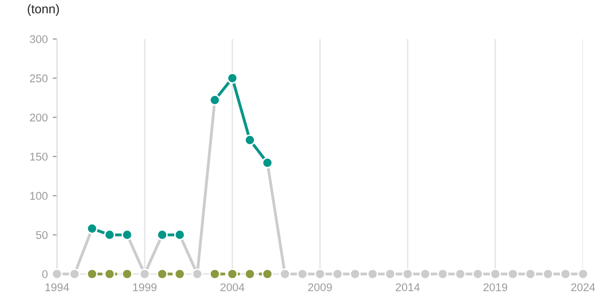 Image resolution: width=615 pixels, height=305 pixels. I want to click on x-tick-label: 2019, so click(496, 287).